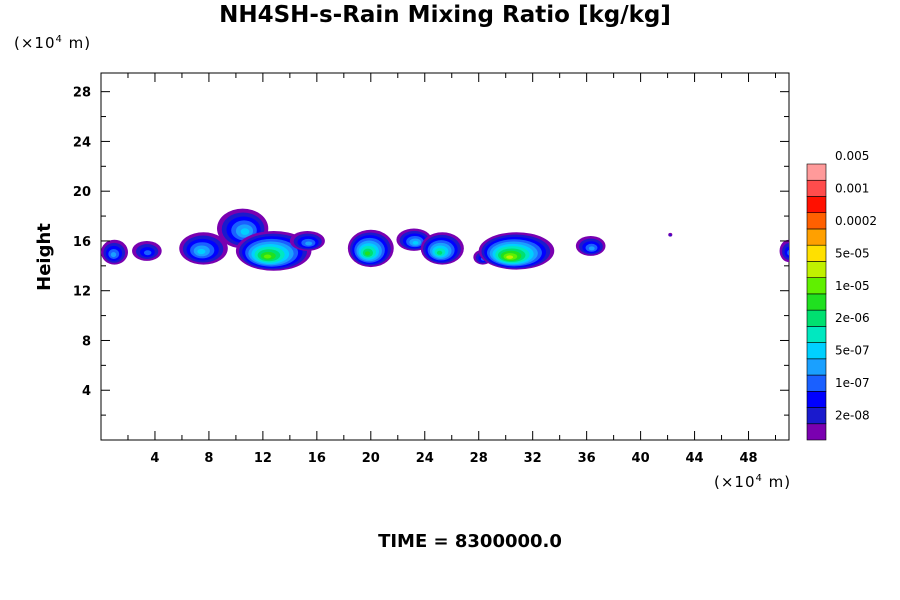  I want to click on x-axis-unit: (×104 m), so click(752, 482).